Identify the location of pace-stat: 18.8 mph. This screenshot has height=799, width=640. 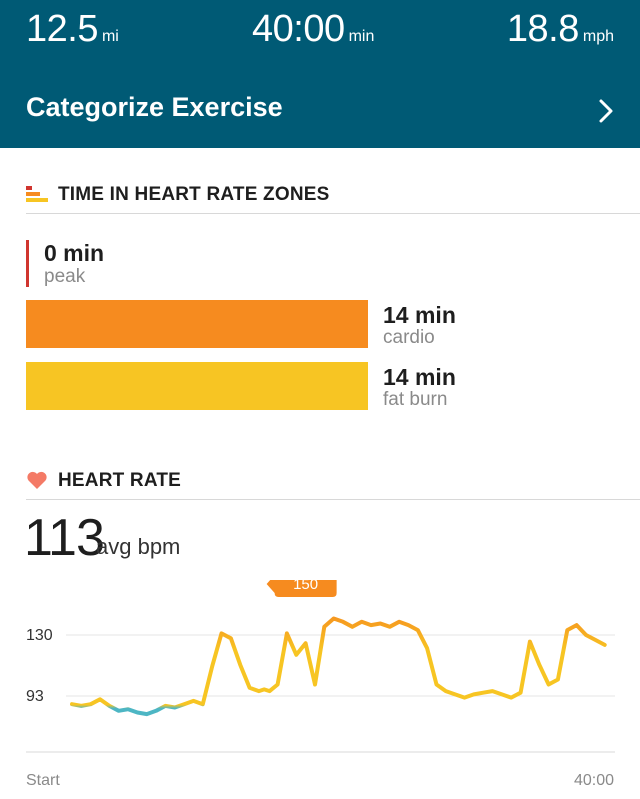
(560, 29).